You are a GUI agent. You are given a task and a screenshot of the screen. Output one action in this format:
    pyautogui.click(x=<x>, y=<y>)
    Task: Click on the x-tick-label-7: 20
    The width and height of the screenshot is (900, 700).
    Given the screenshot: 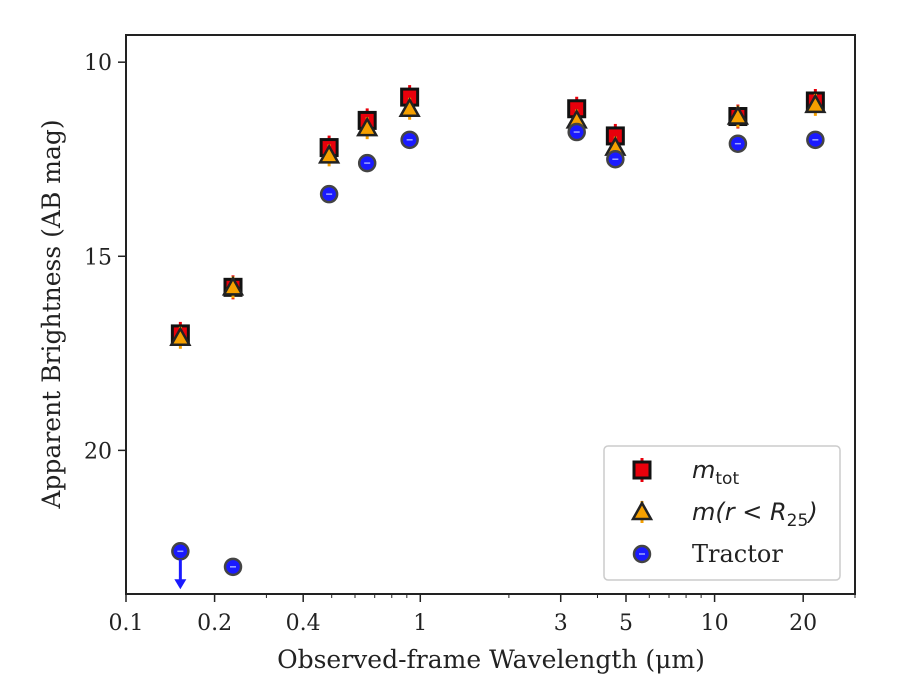 What is the action you would take?
    pyautogui.click(x=803, y=623)
    